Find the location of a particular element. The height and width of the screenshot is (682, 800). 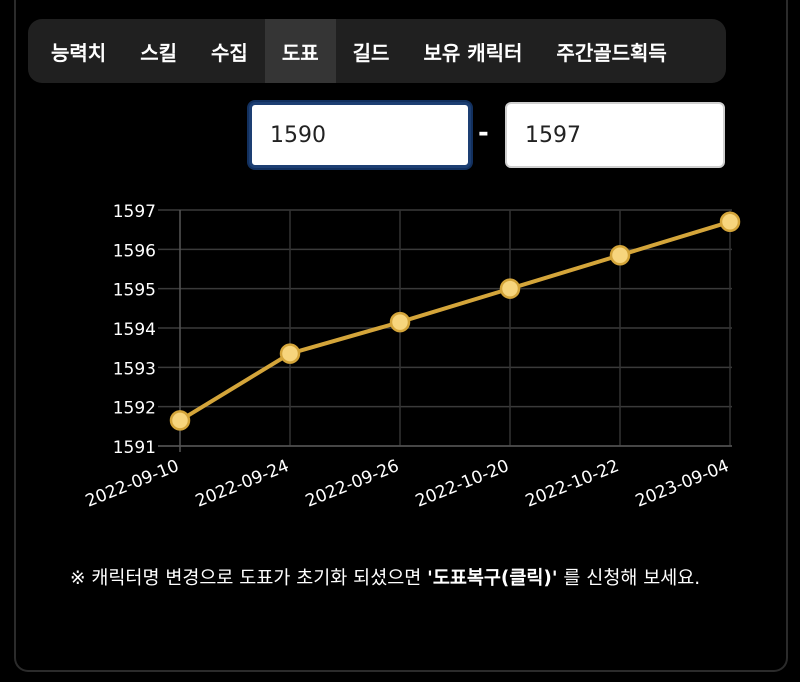

x-tick-label: 2022-09-26 is located at coordinates (352, 484).